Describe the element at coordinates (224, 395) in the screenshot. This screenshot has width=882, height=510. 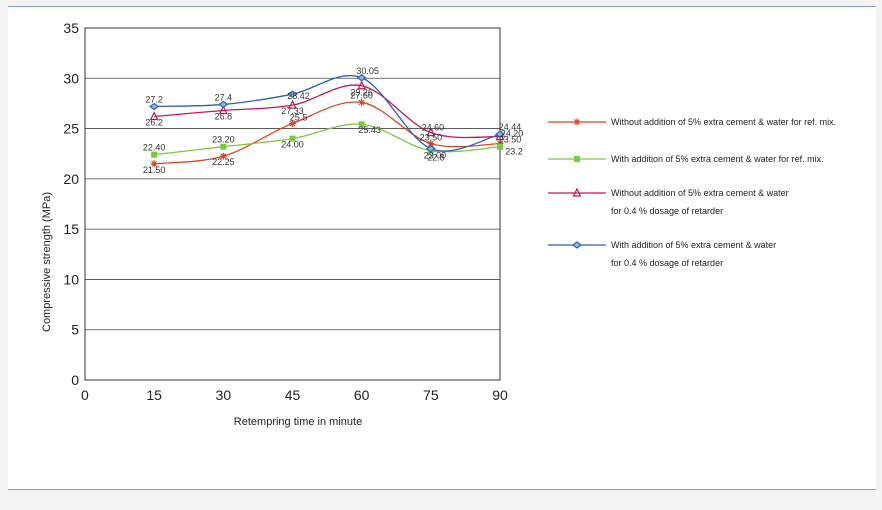
I see `x-tick-label: 30` at that location.